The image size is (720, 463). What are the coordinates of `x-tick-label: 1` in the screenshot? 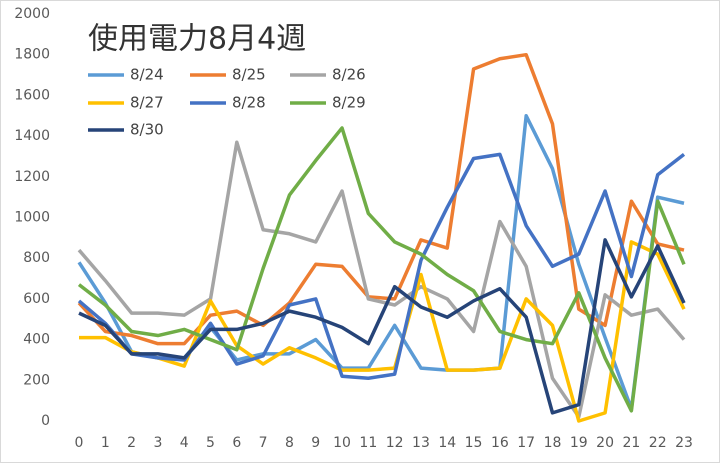 It's located at (105, 443).